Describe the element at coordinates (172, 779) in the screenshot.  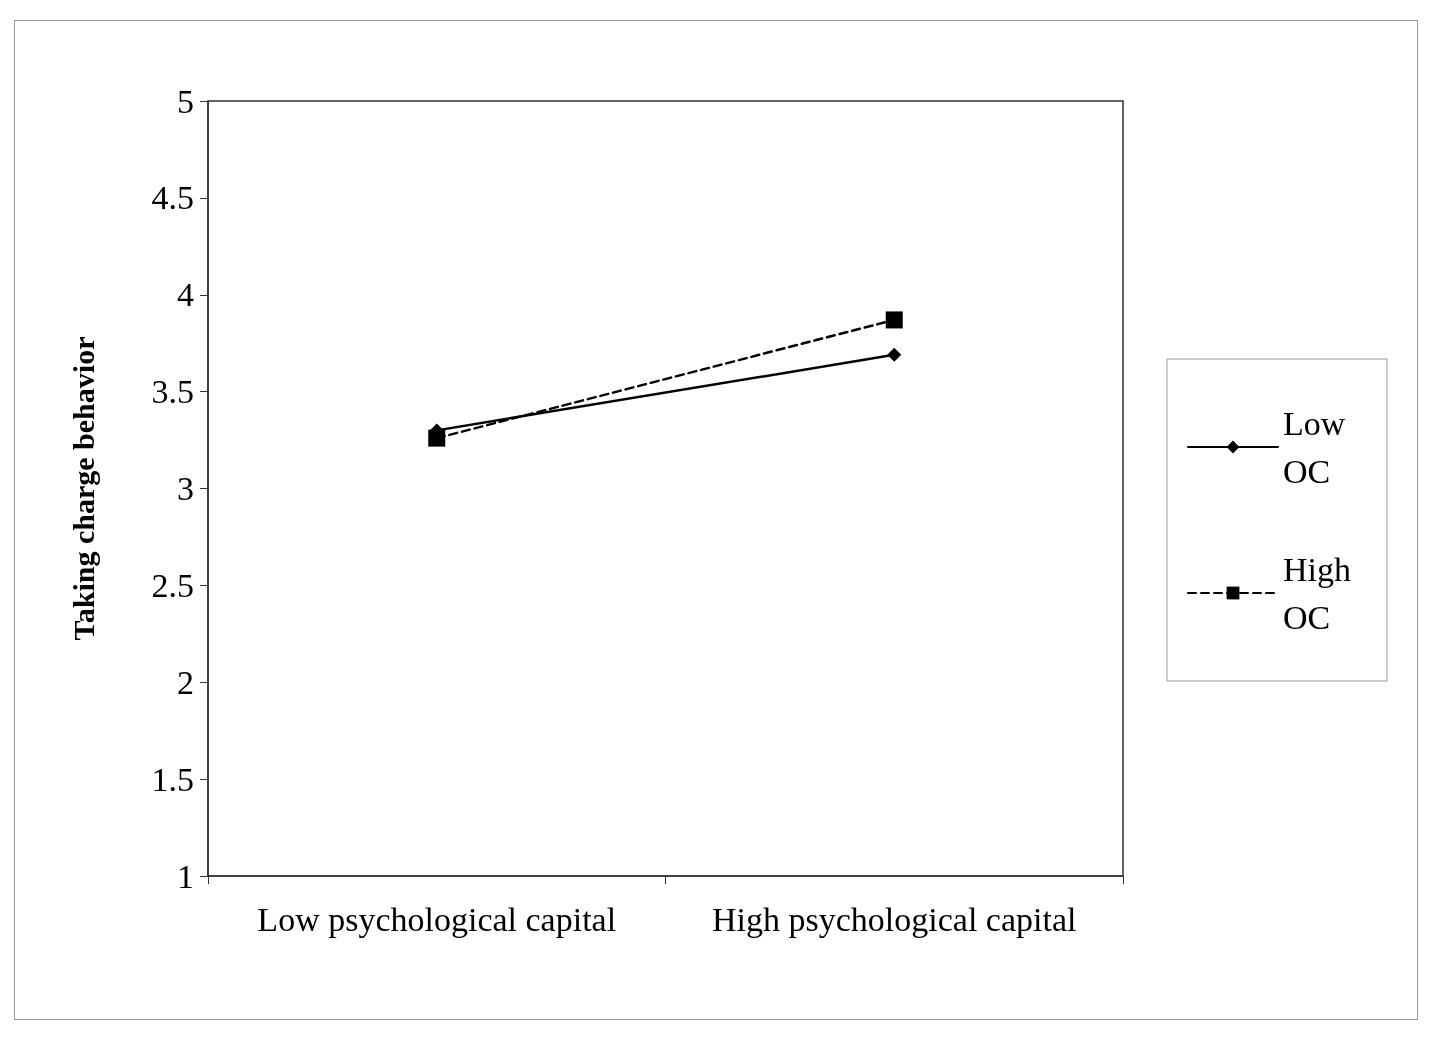
I see `y-tick-label: 1.5` at that location.